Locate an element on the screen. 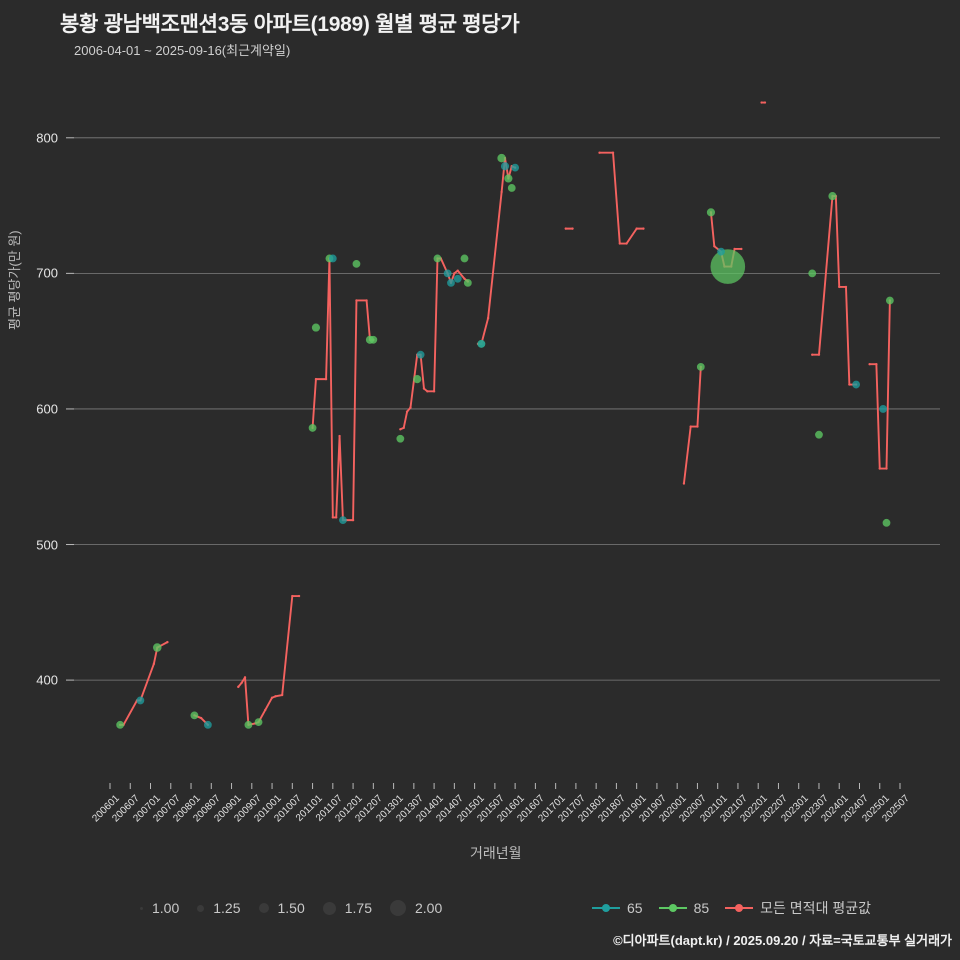 The image size is (960, 960). legend-size-label: 1.75 is located at coordinates (358, 908).